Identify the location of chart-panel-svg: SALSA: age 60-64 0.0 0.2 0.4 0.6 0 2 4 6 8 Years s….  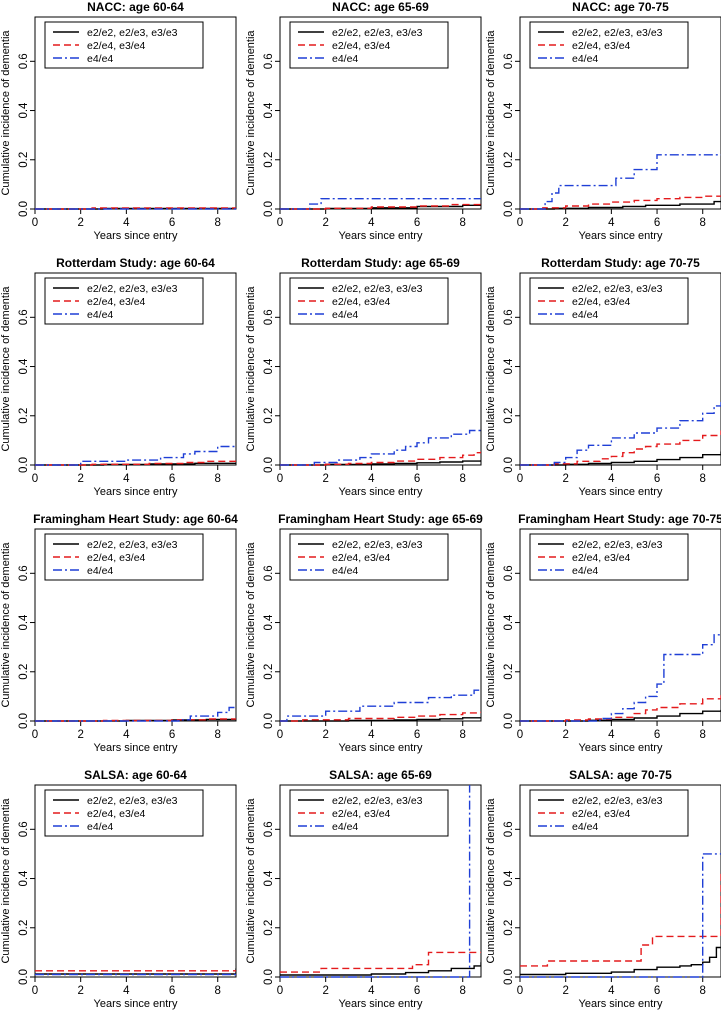
(118, 889).